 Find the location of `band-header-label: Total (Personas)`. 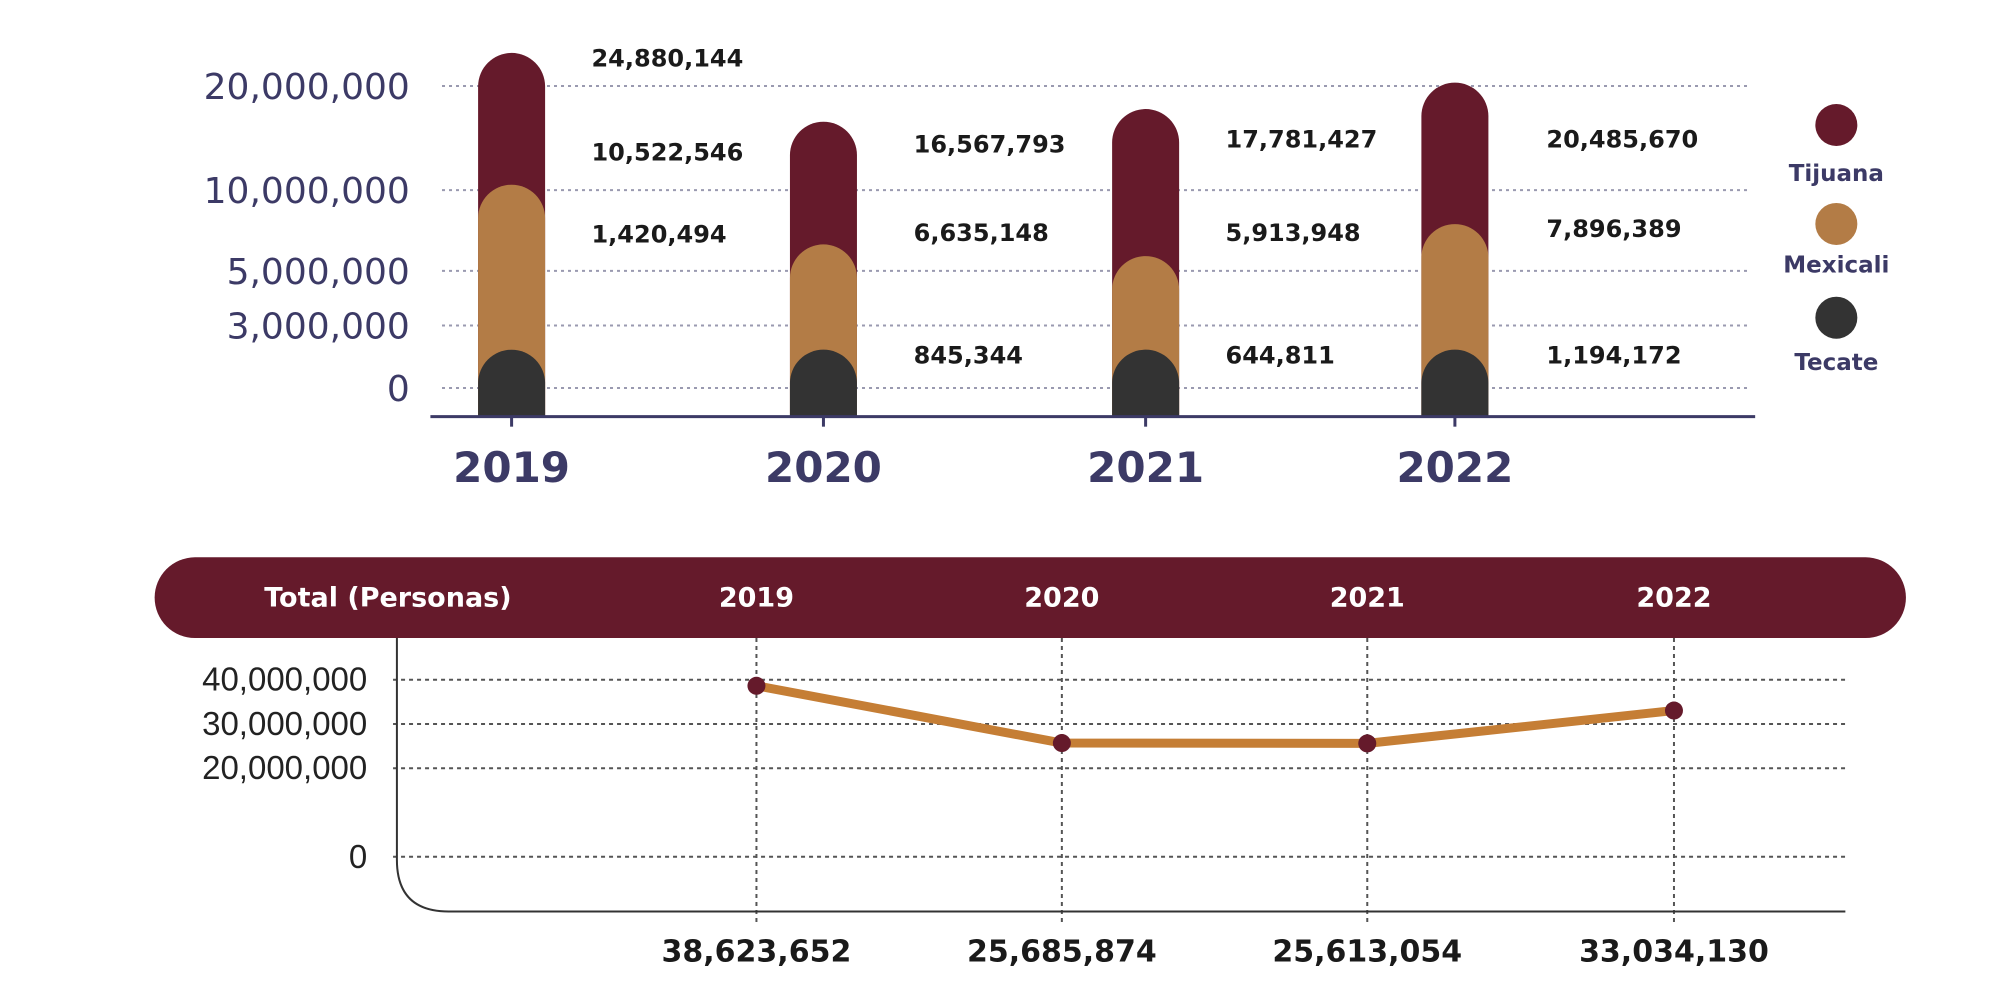

band-header-label: Total (Personas) is located at coordinates (387, 597).